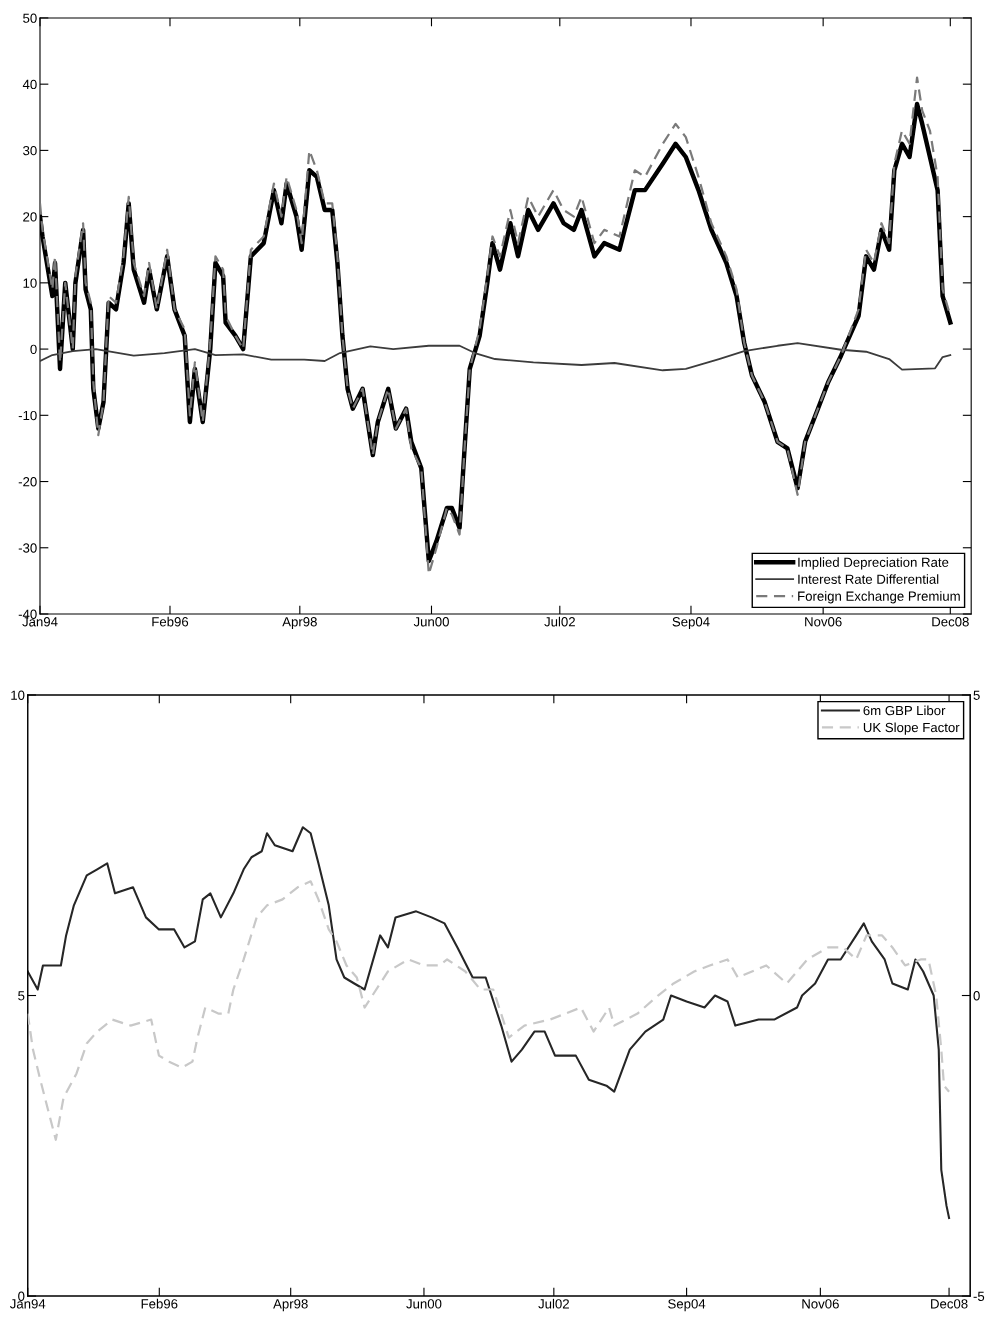  I want to click on legend-label: Foreign Exchange Premium, so click(879, 597).